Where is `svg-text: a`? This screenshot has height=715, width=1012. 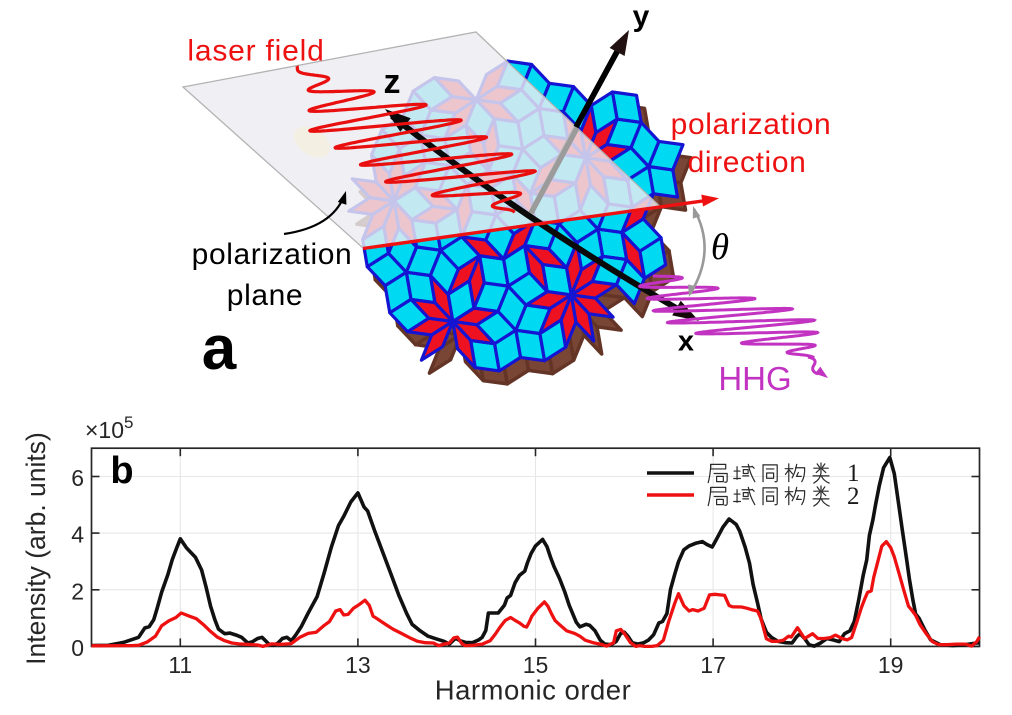 svg-text: a is located at coordinates (219, 348).